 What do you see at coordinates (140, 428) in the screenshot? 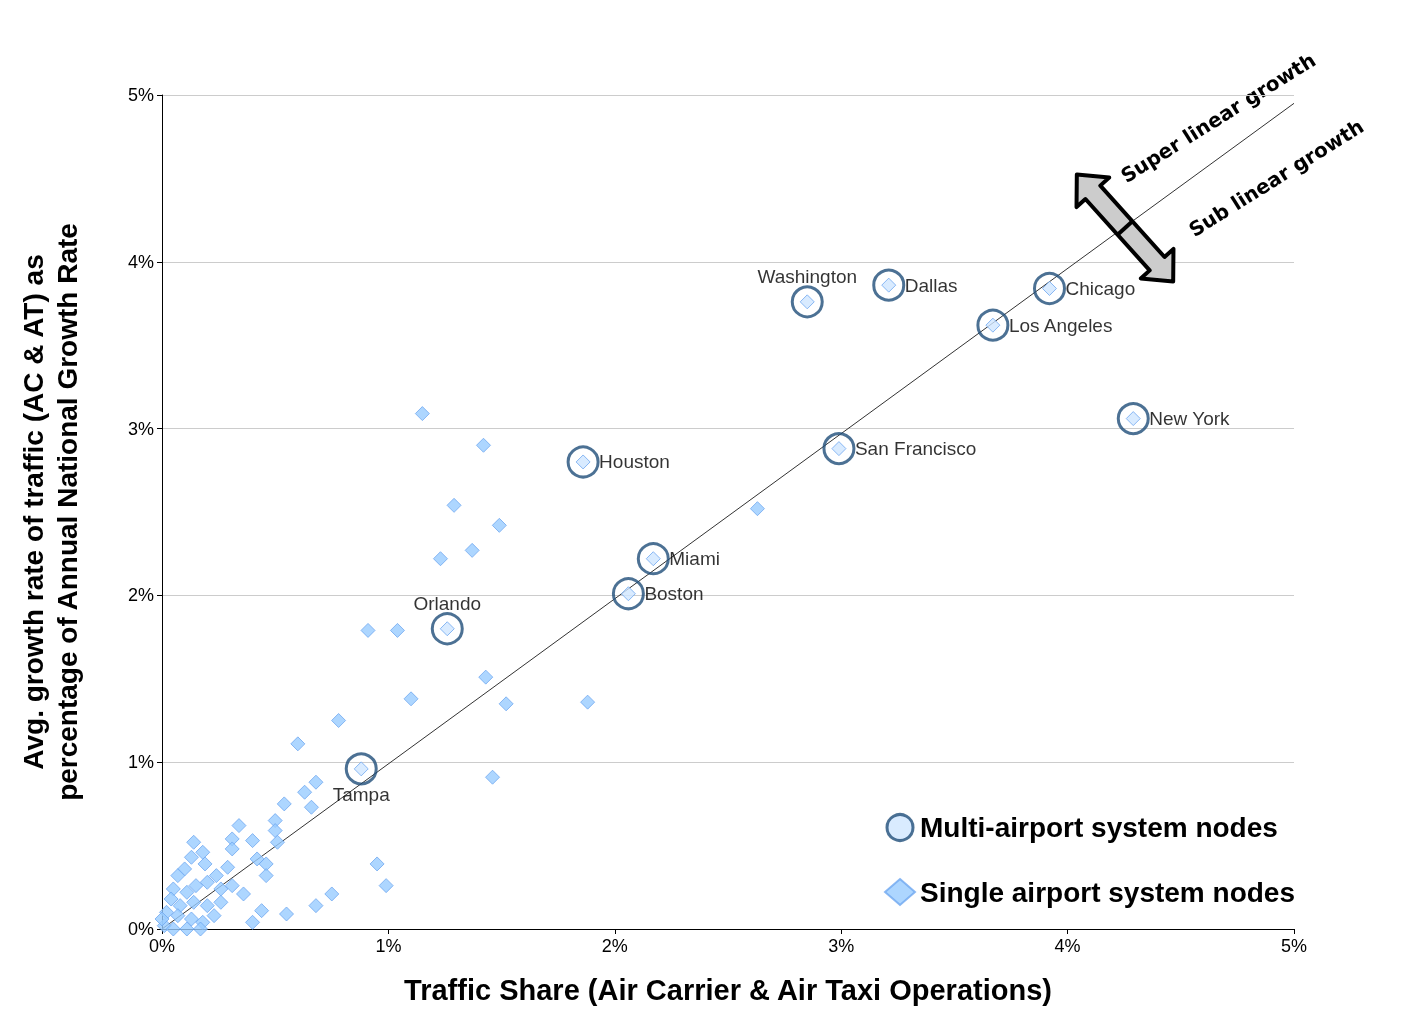
I see `y-tick-label: 3%` at bounding box center [140, 428].